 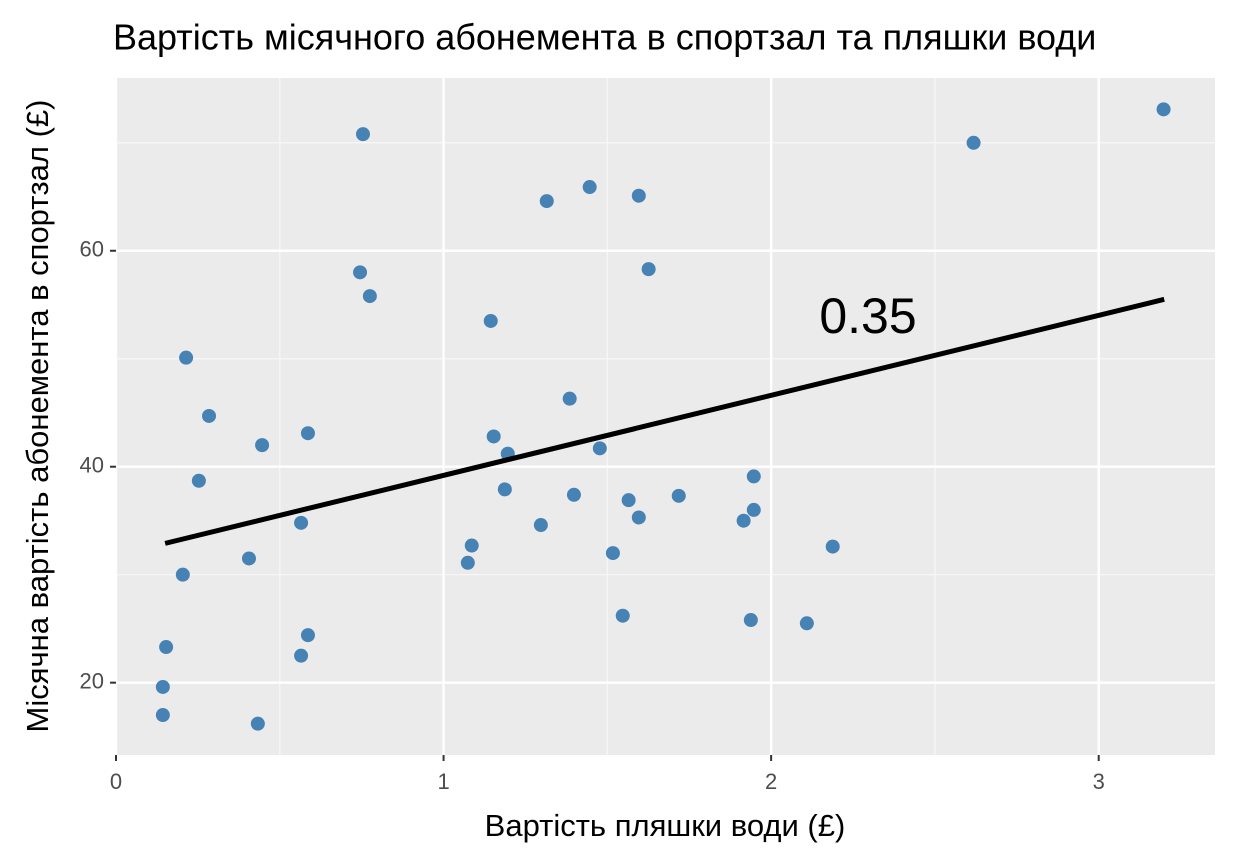 What do you see at coordinates (1099, 781) in the screenshot?
I see `x-tick-label: 3` at bounding box center [1099, 781].